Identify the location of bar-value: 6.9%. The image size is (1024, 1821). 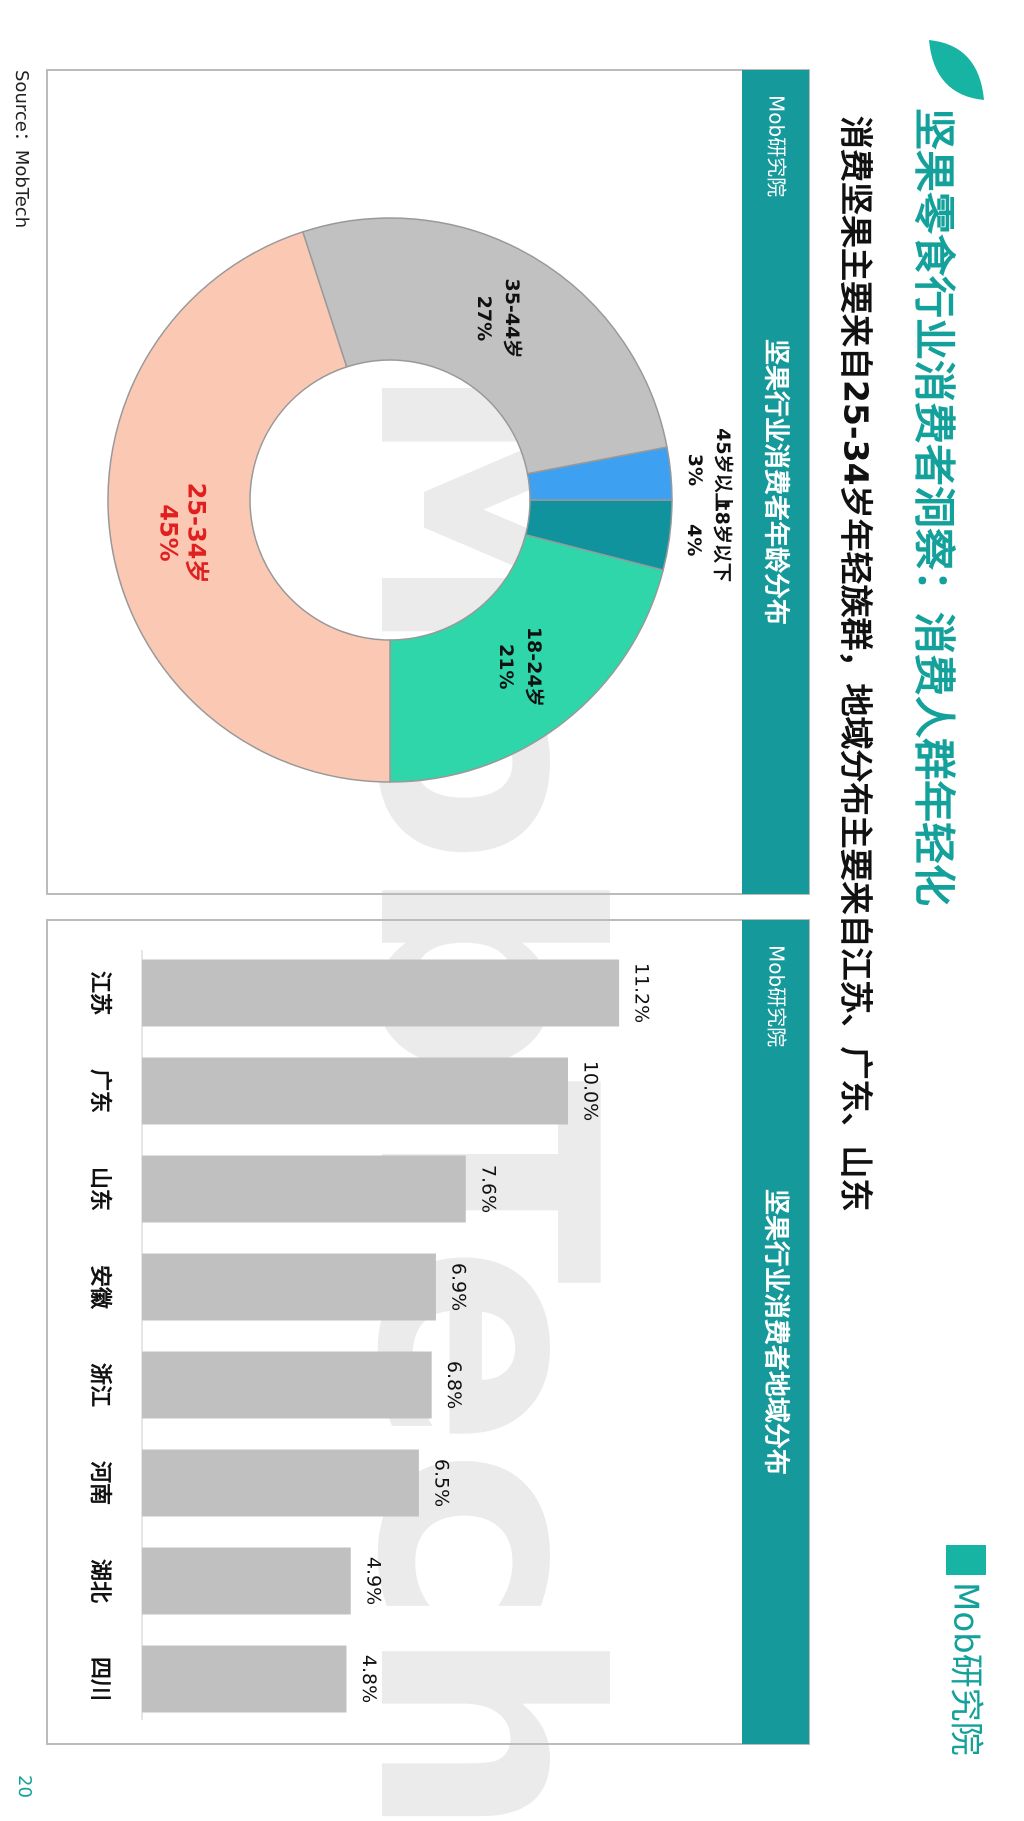
(458, 1287).